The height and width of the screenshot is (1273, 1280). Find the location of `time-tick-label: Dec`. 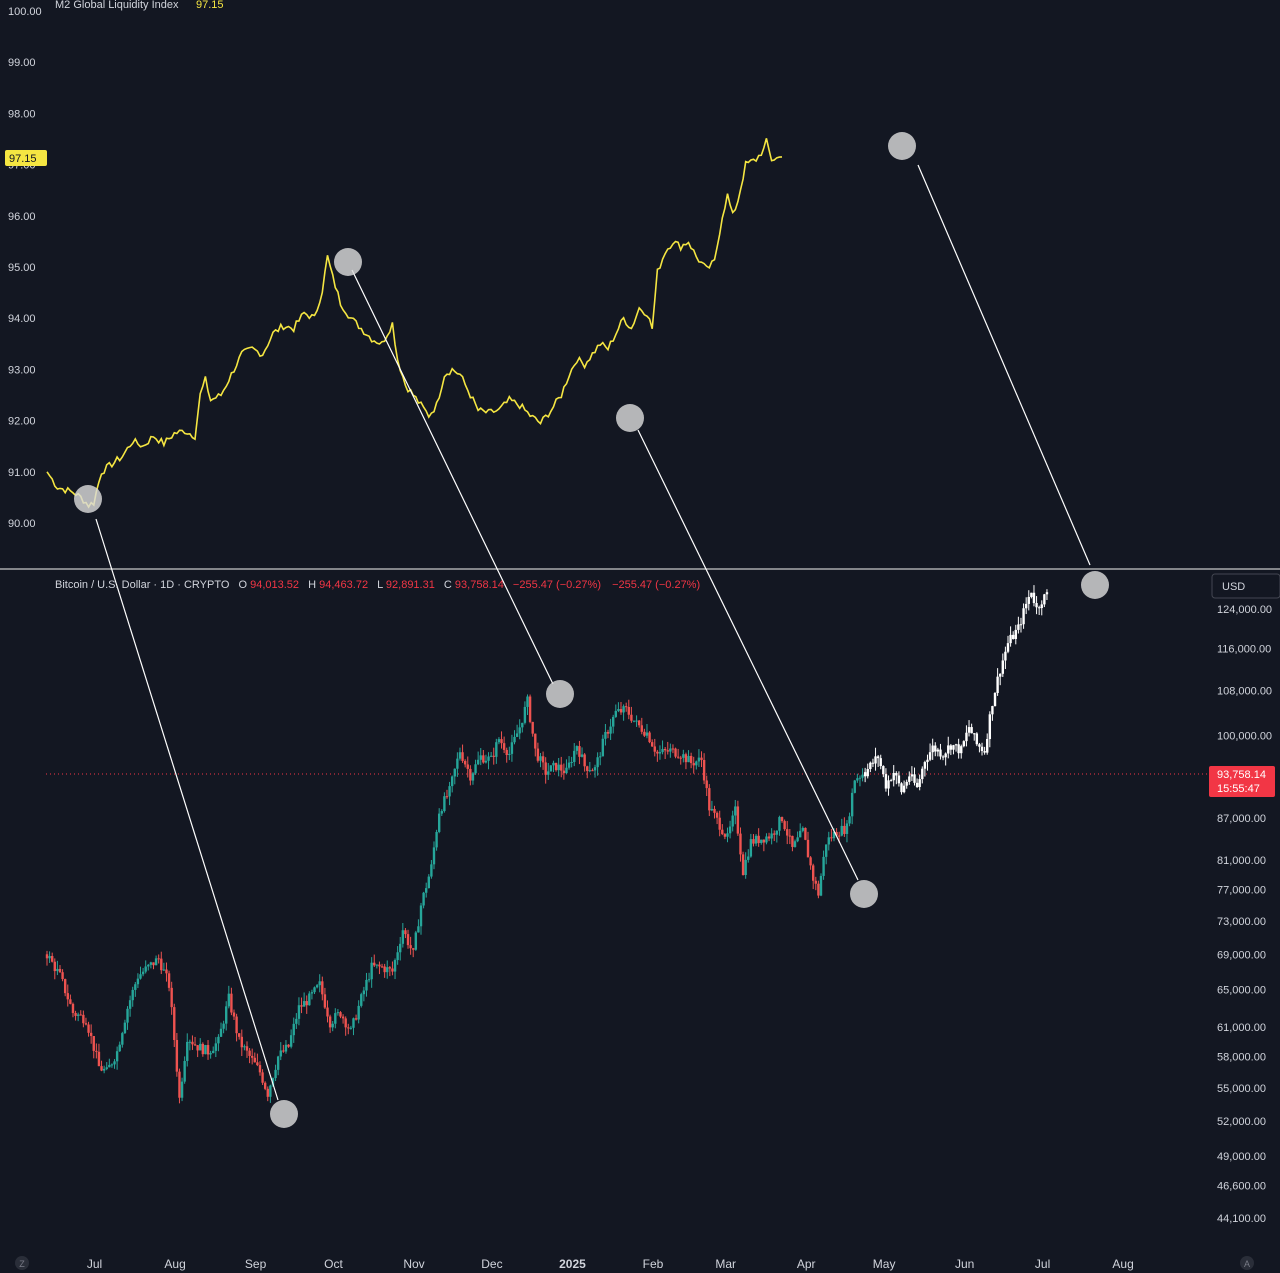

time-tick-label: Dec is located at coordinates (491, 1264).